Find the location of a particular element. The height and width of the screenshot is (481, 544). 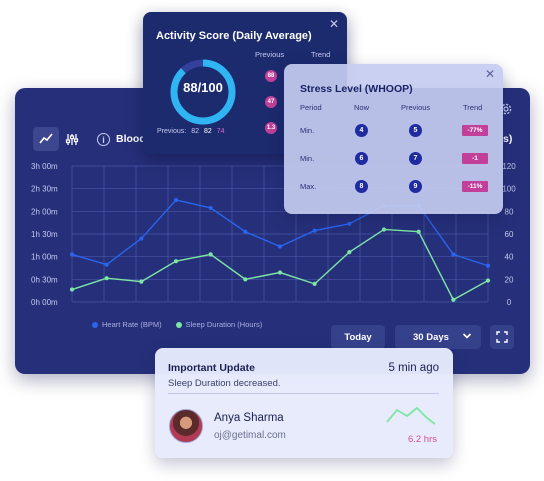

avatar is located at coordinates (186, 426).